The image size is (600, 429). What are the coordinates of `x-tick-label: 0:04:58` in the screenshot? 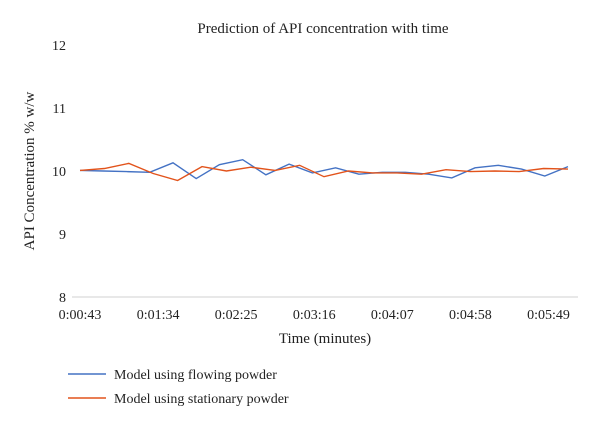 It's located at (470, 315).